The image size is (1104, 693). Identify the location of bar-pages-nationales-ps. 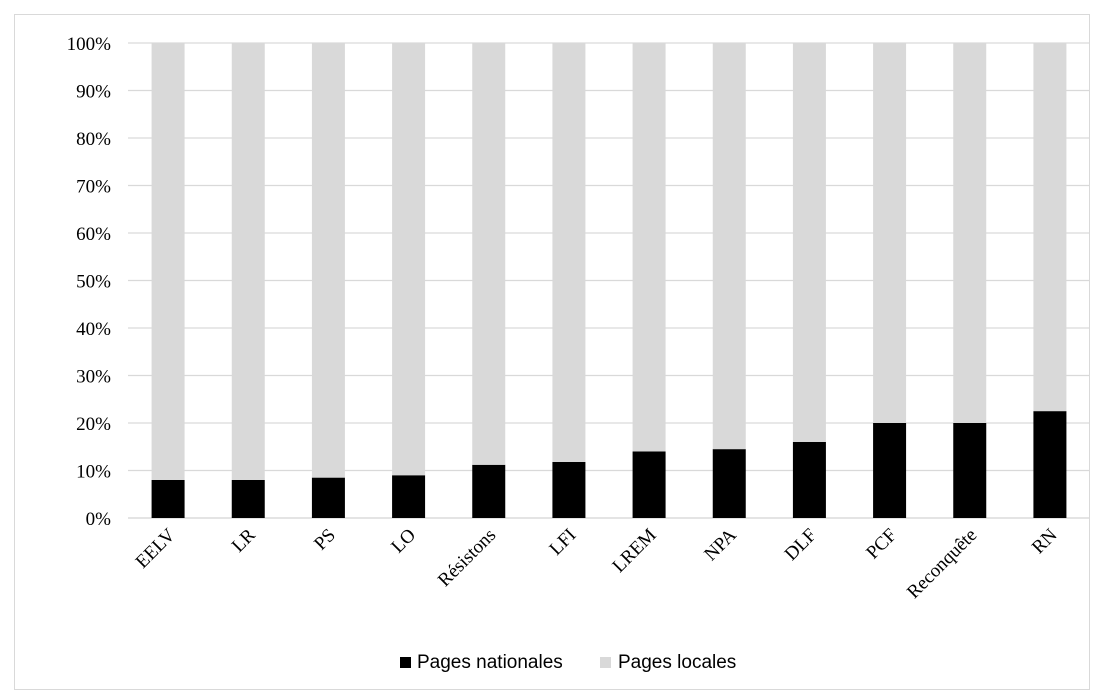
(328, 497).